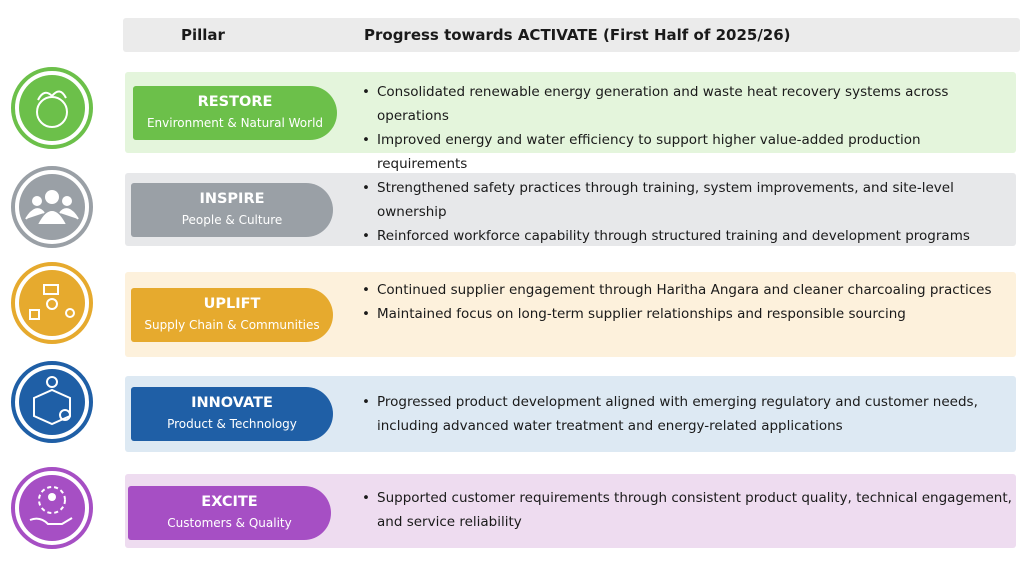 This screenshot has height=576, width=1024. What do you see at coordinates (232, 424) in the screenshot?
I see `pillar-subtitle: Product & Technology` at bounding box center [232, 424].